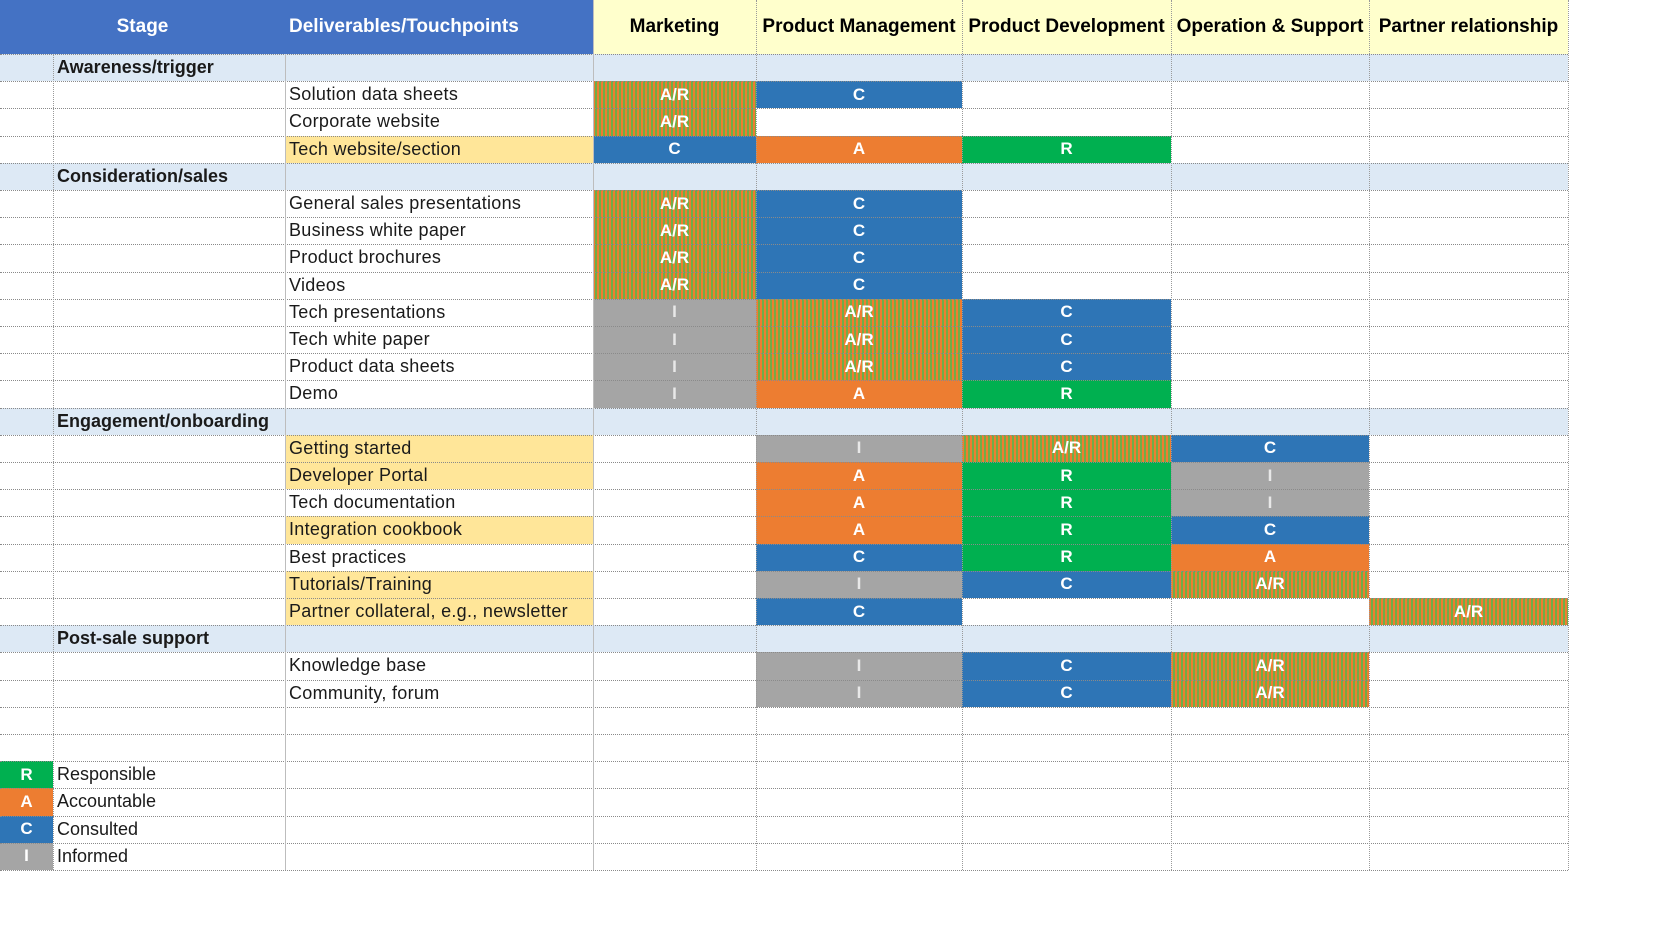 This screenshot has height=928, width=1673. I want to click on deliverable-label: Community, forum, so click(364, 692).